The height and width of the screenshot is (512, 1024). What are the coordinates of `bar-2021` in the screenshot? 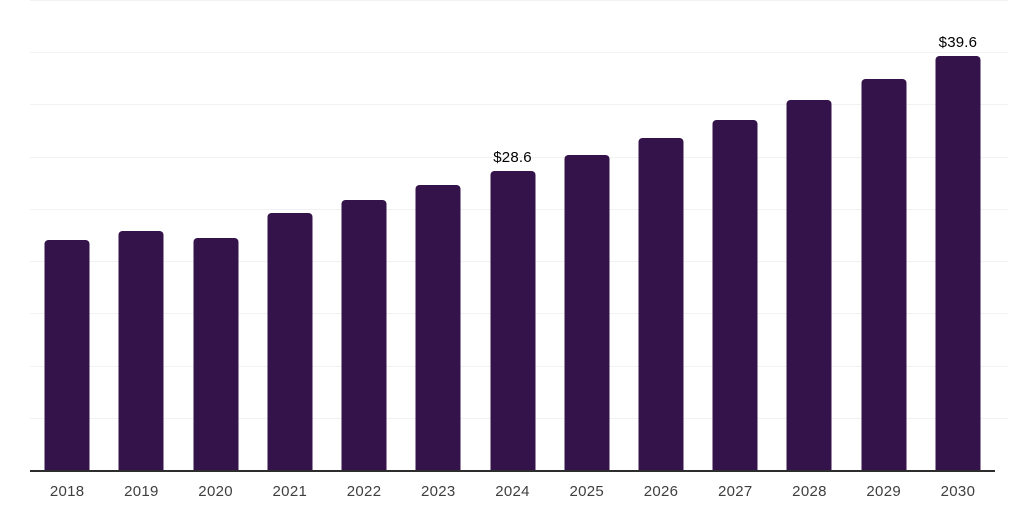 It's located at (290, 341).